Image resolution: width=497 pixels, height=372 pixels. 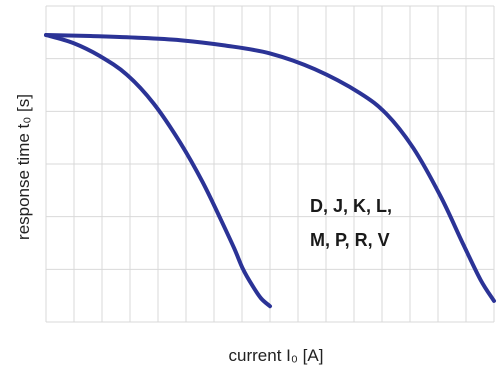 I want to click on x-axis-label: current I₀ [A], so click(x=276, y=355).